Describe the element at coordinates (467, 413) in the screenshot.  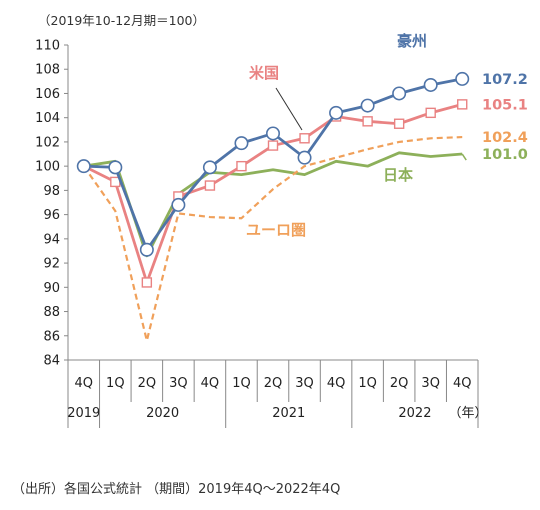
I see `x-year-suffix: （年）` at that location.